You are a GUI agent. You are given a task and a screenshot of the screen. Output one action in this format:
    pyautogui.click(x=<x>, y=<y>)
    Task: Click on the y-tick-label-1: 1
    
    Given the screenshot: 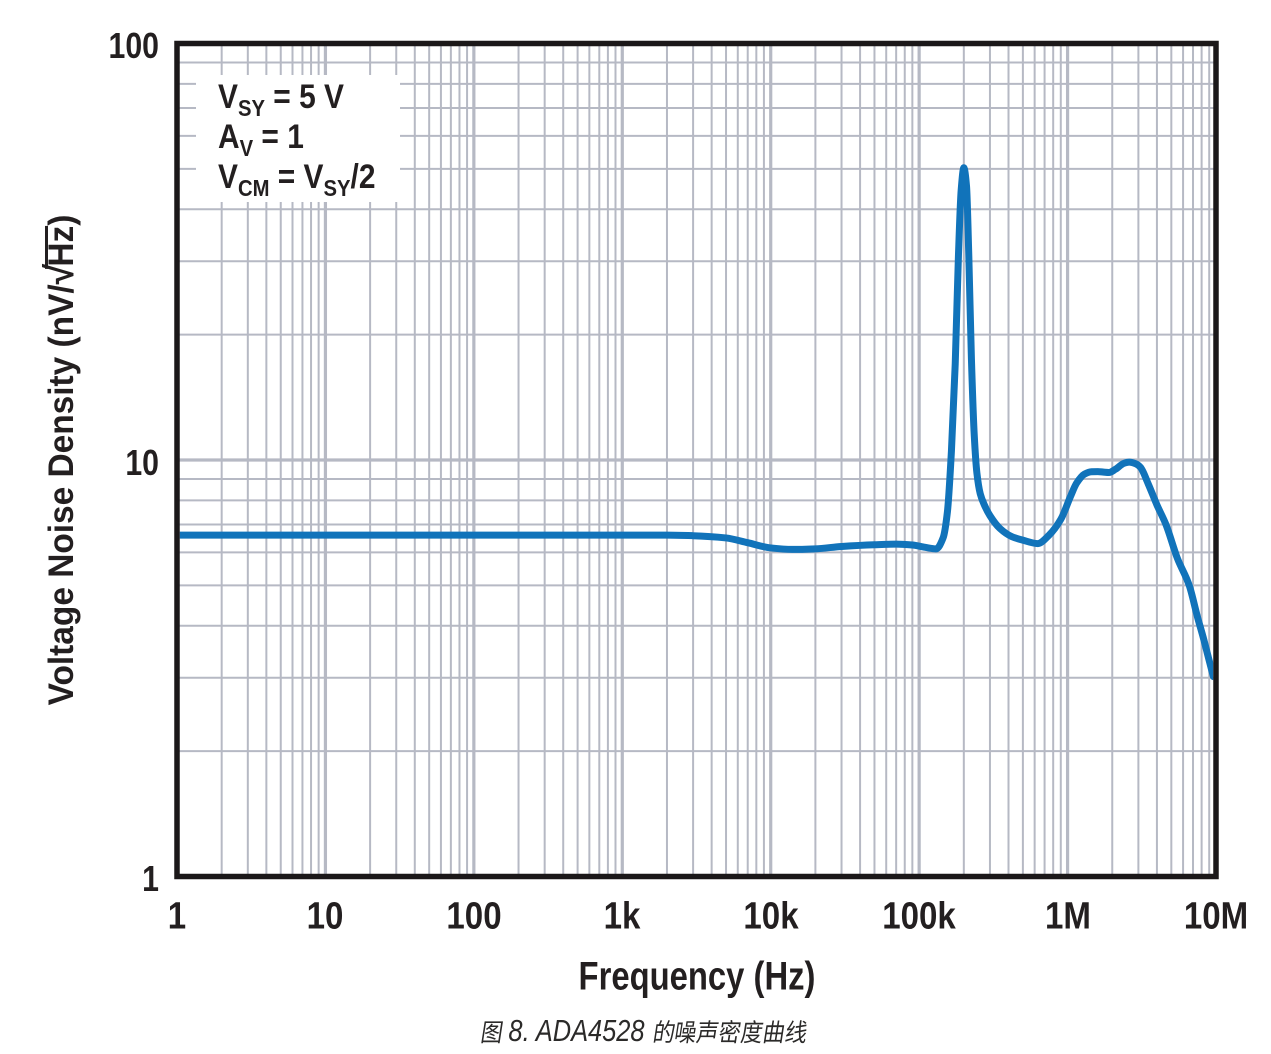 What is the action you would take?
    pyautogui.click(x=150, y=878)
    